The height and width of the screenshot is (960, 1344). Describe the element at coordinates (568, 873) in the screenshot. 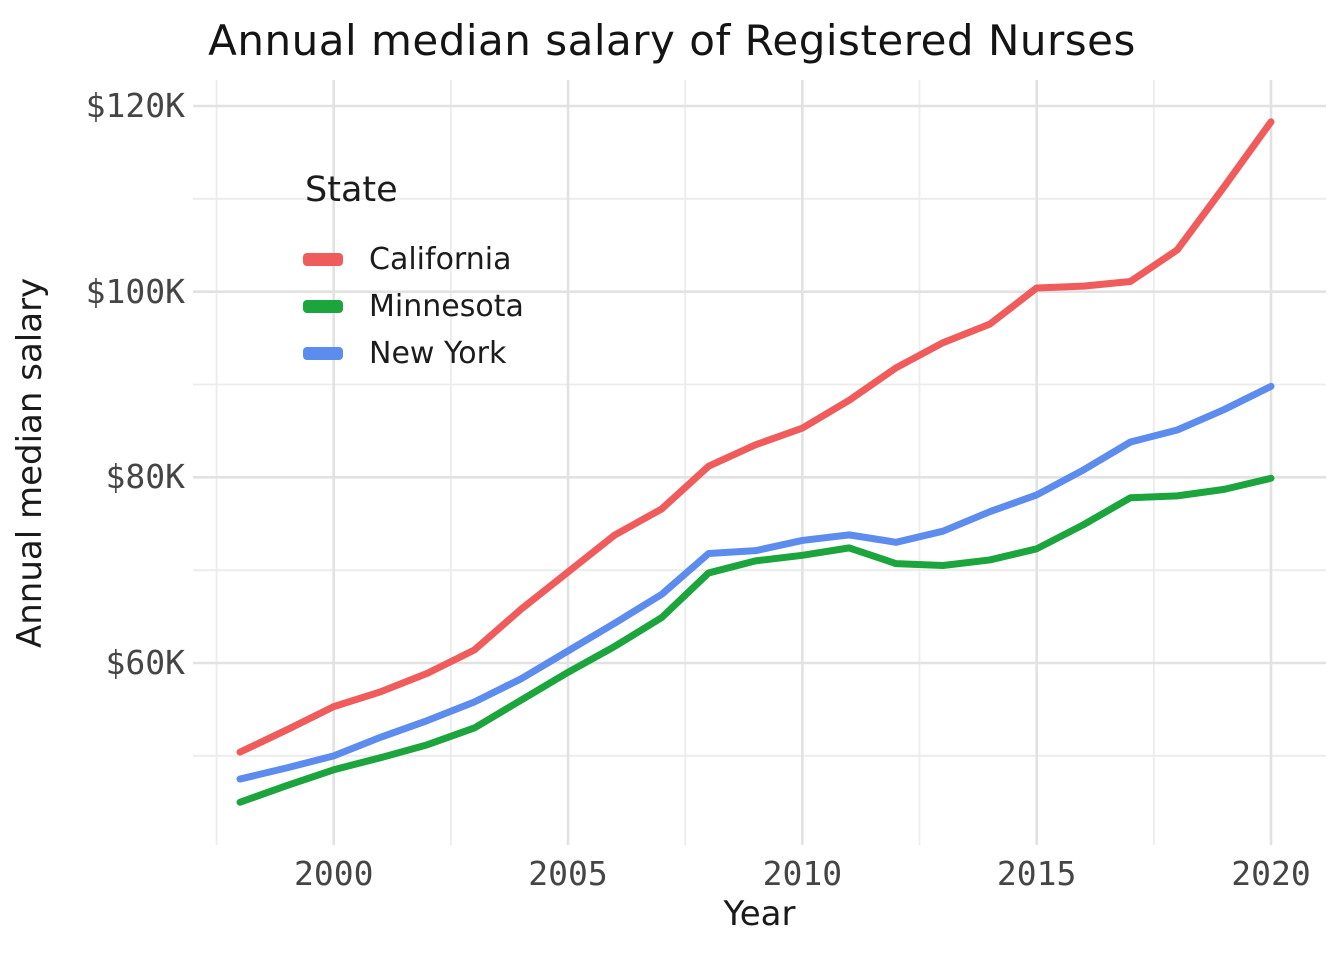

I see `x-tick-label: 2005` at that location.